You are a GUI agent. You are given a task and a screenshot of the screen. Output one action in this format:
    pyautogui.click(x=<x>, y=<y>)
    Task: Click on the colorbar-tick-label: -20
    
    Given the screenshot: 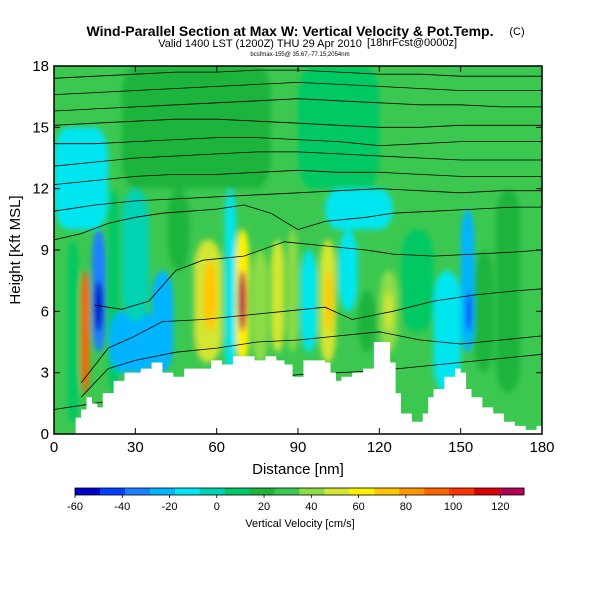 What is the action you would take?
    pyautogui.click(x=170, y=507)
    